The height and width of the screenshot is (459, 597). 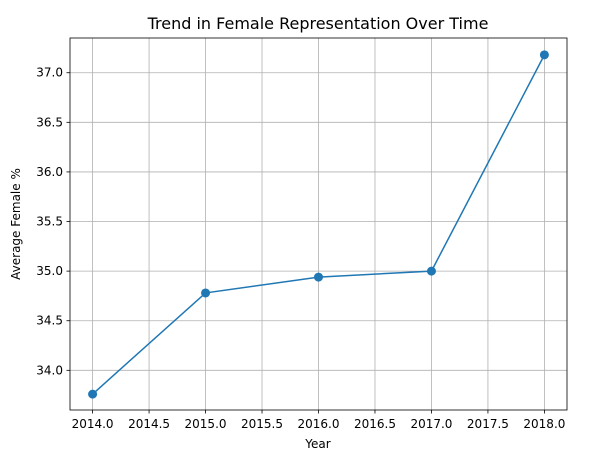 I want to click on x-axis-label: Year, so click(x=317, y=444).